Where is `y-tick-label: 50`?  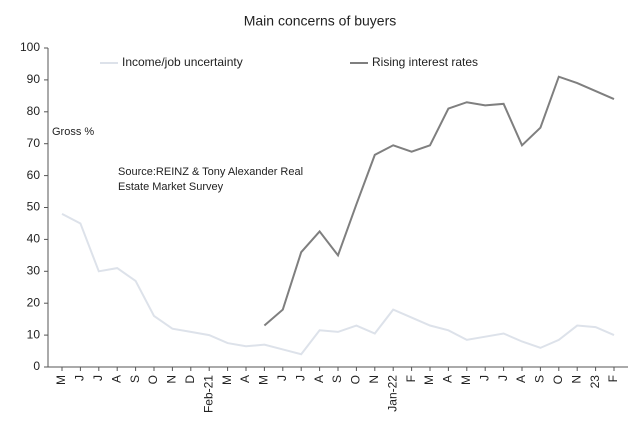 y-tick-label: 50 is located at coordinates (34, 207).